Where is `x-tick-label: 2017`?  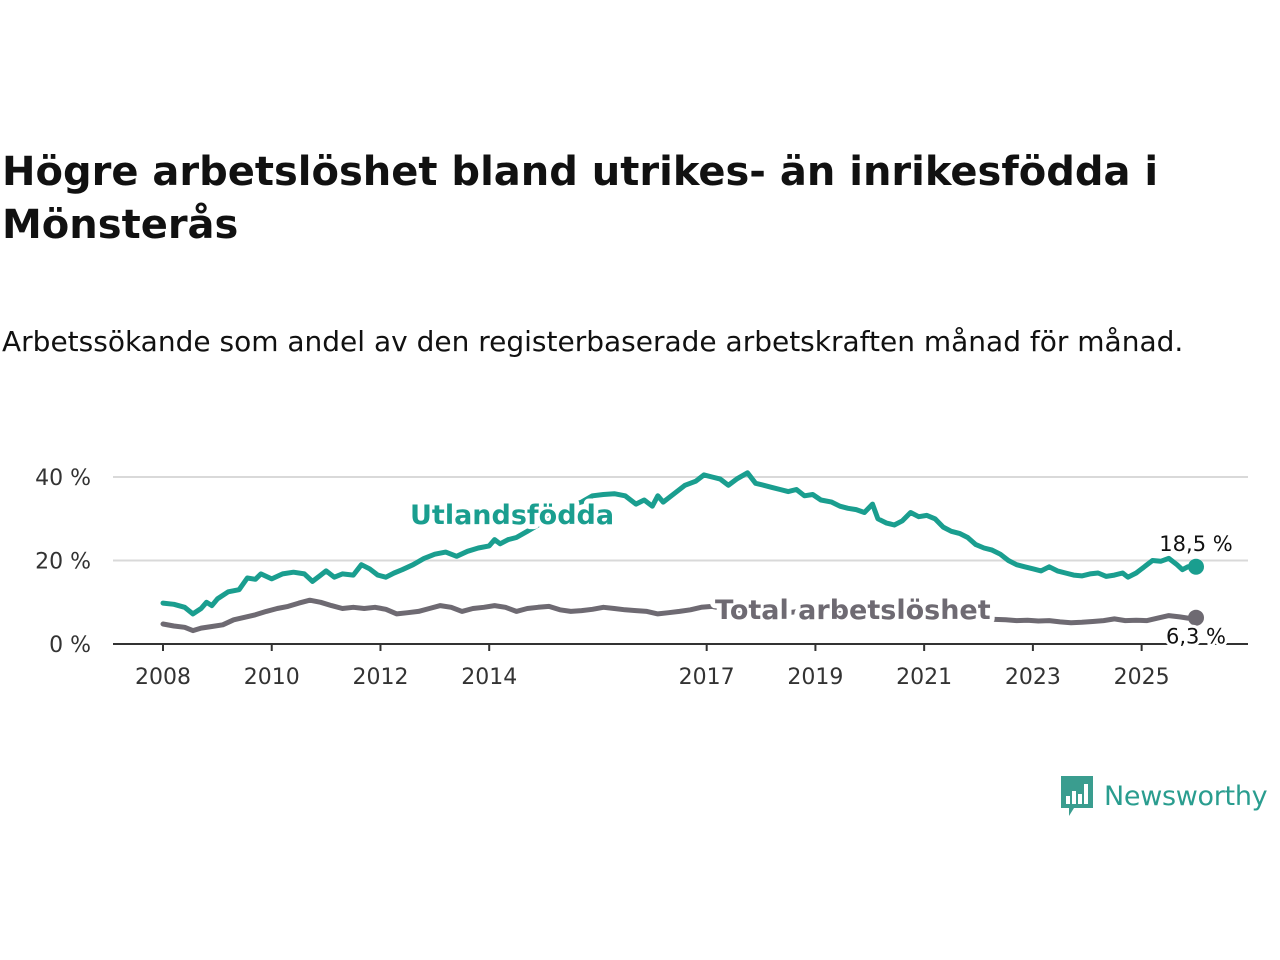 x-tick-label: 2017 is located at coordinates (707, 677).